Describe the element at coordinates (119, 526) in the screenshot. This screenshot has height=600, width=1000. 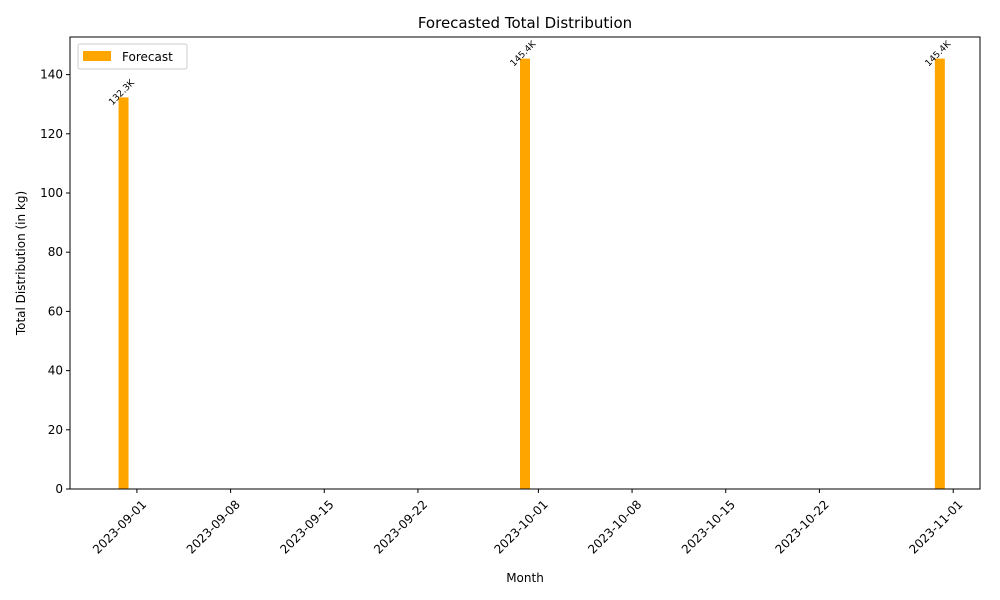
I see `x-tick-label: 2023-09-01` at that location.